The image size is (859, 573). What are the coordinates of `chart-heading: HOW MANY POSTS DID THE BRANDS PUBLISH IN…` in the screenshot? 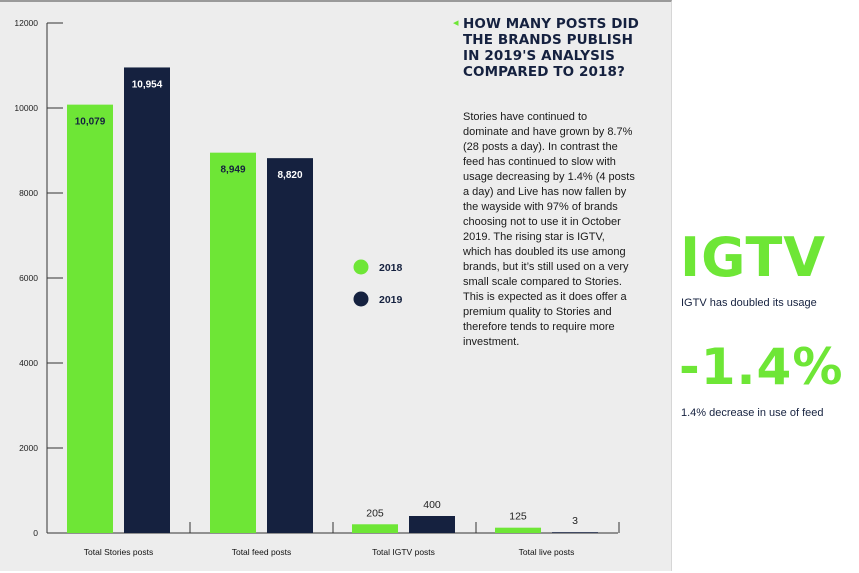 It's located at (551, 48).